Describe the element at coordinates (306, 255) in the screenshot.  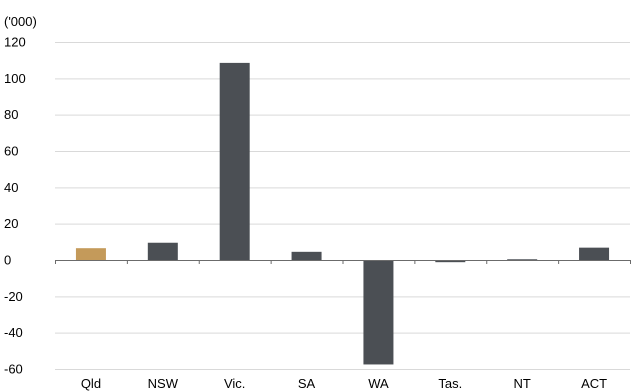
I see `bar-sa` at that location.